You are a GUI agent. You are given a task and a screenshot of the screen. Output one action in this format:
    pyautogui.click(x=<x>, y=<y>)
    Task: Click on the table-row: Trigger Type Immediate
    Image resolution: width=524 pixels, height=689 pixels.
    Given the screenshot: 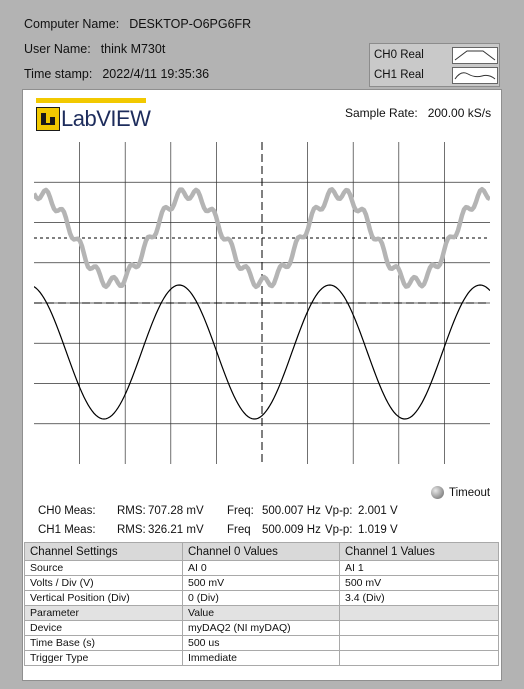 What is the action you would take?
    pyautogui.click(x=261, y=658)
    